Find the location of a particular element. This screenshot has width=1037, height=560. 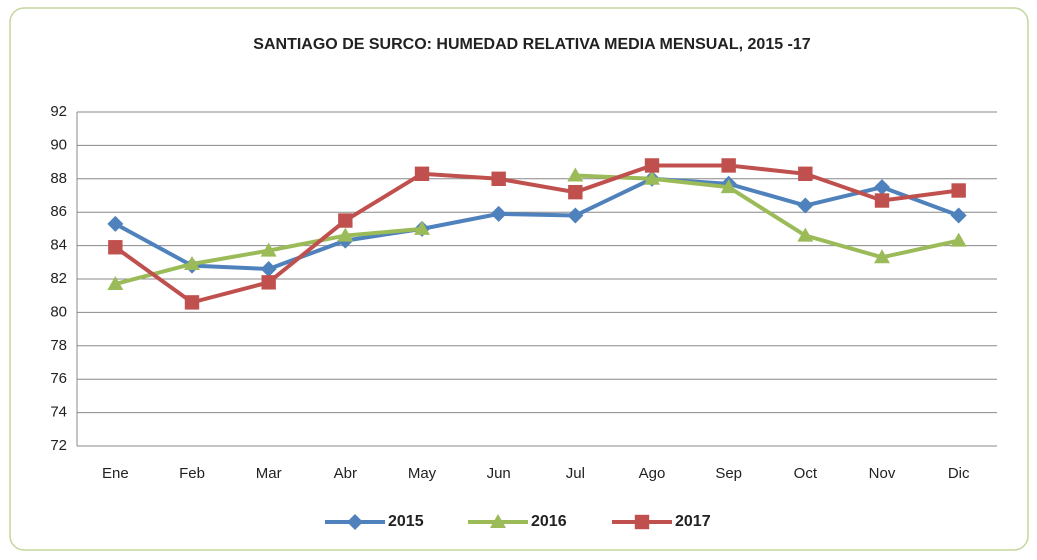

y-tick-label: 88 is located at coordinates (58, 178).